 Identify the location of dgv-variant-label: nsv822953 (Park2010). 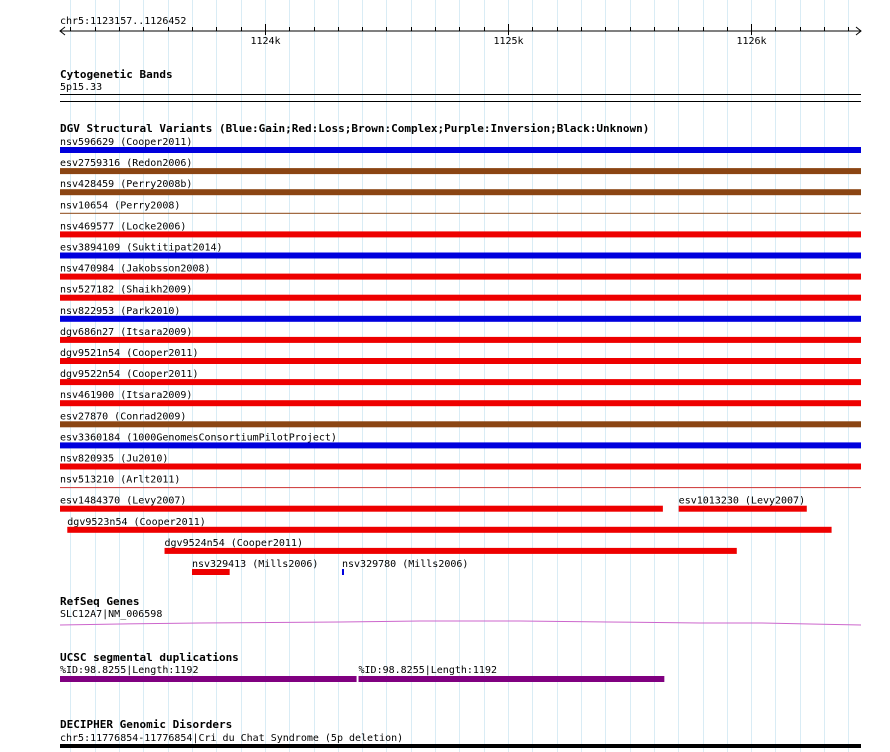
(120, 311).